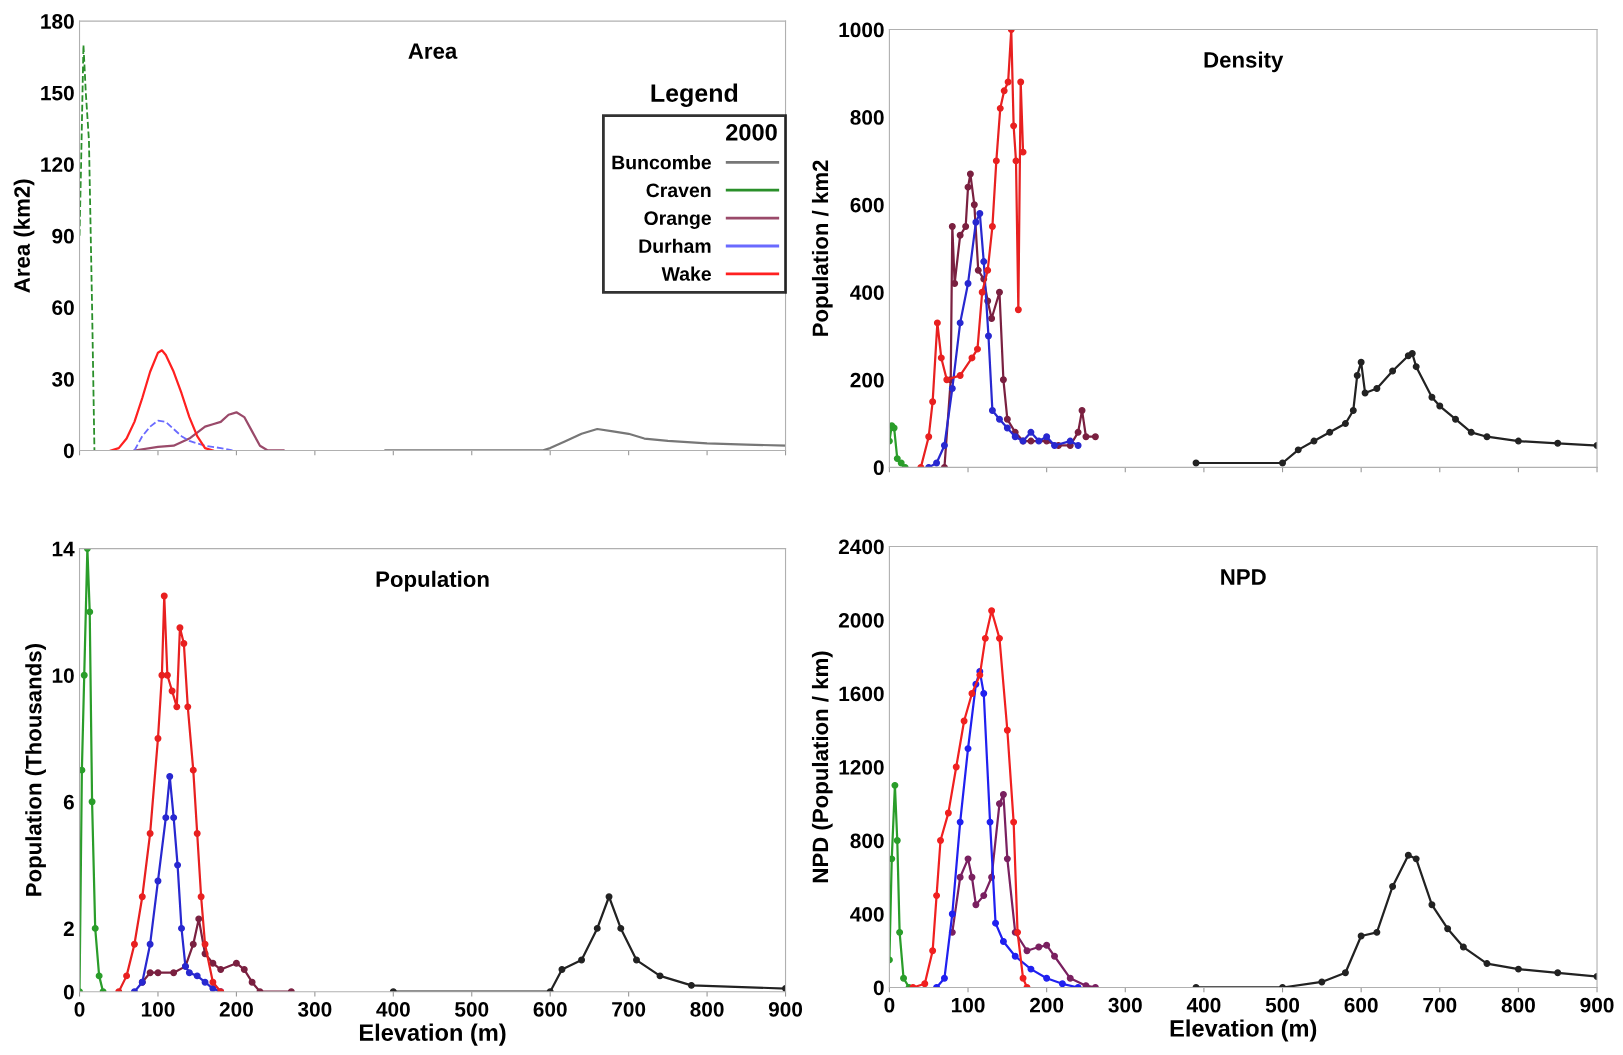 This screenshot has height=1055, width=1623. I want to click on legend-label: Craven, so click(678, 190).